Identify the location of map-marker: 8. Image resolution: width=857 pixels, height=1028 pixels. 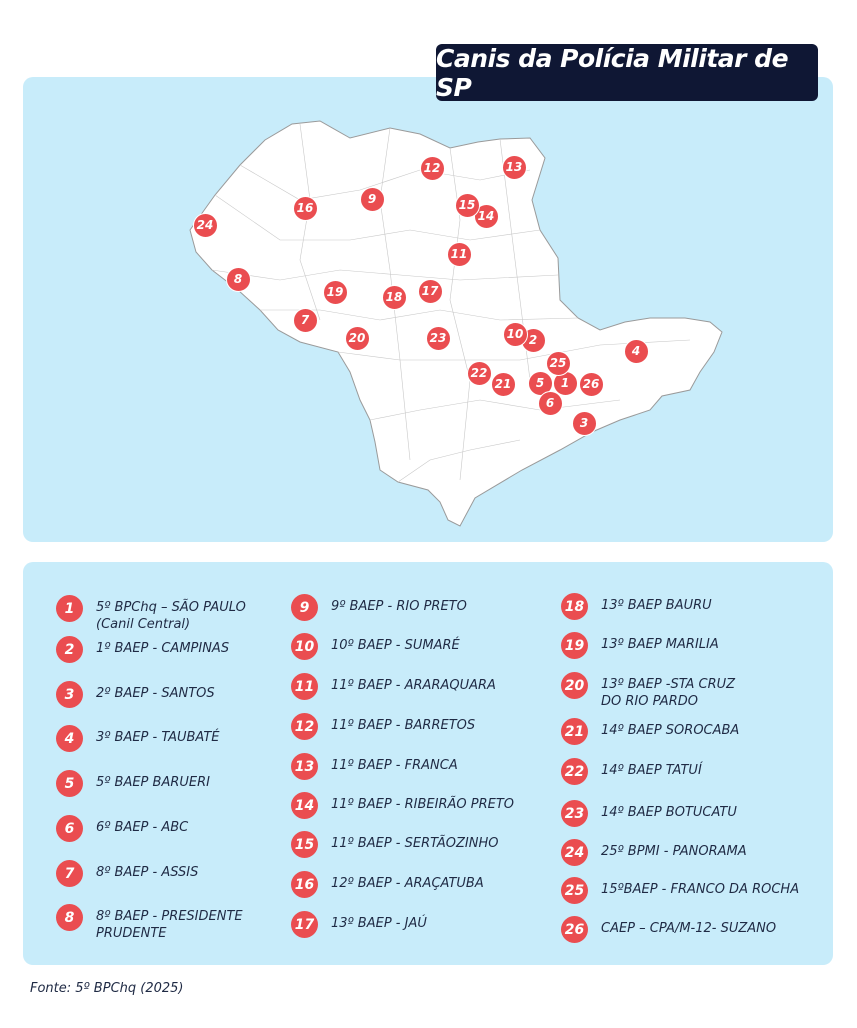
(238, 279).